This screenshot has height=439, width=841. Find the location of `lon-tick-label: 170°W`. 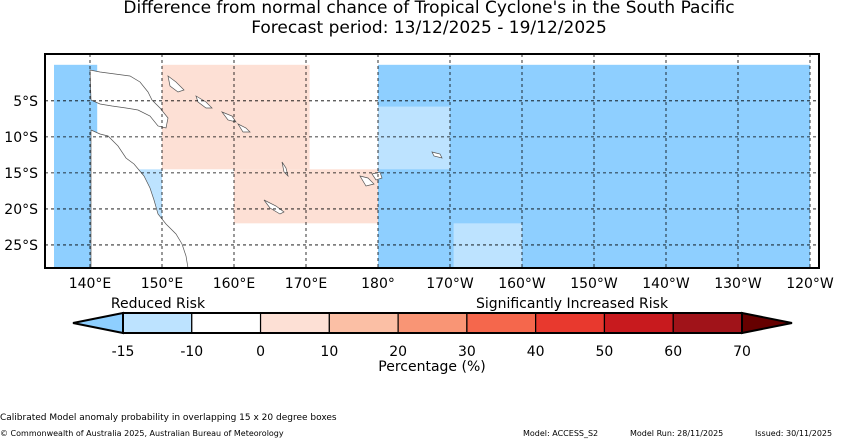

lon-tick-label: 170°W is located at coordinates (450, 284).